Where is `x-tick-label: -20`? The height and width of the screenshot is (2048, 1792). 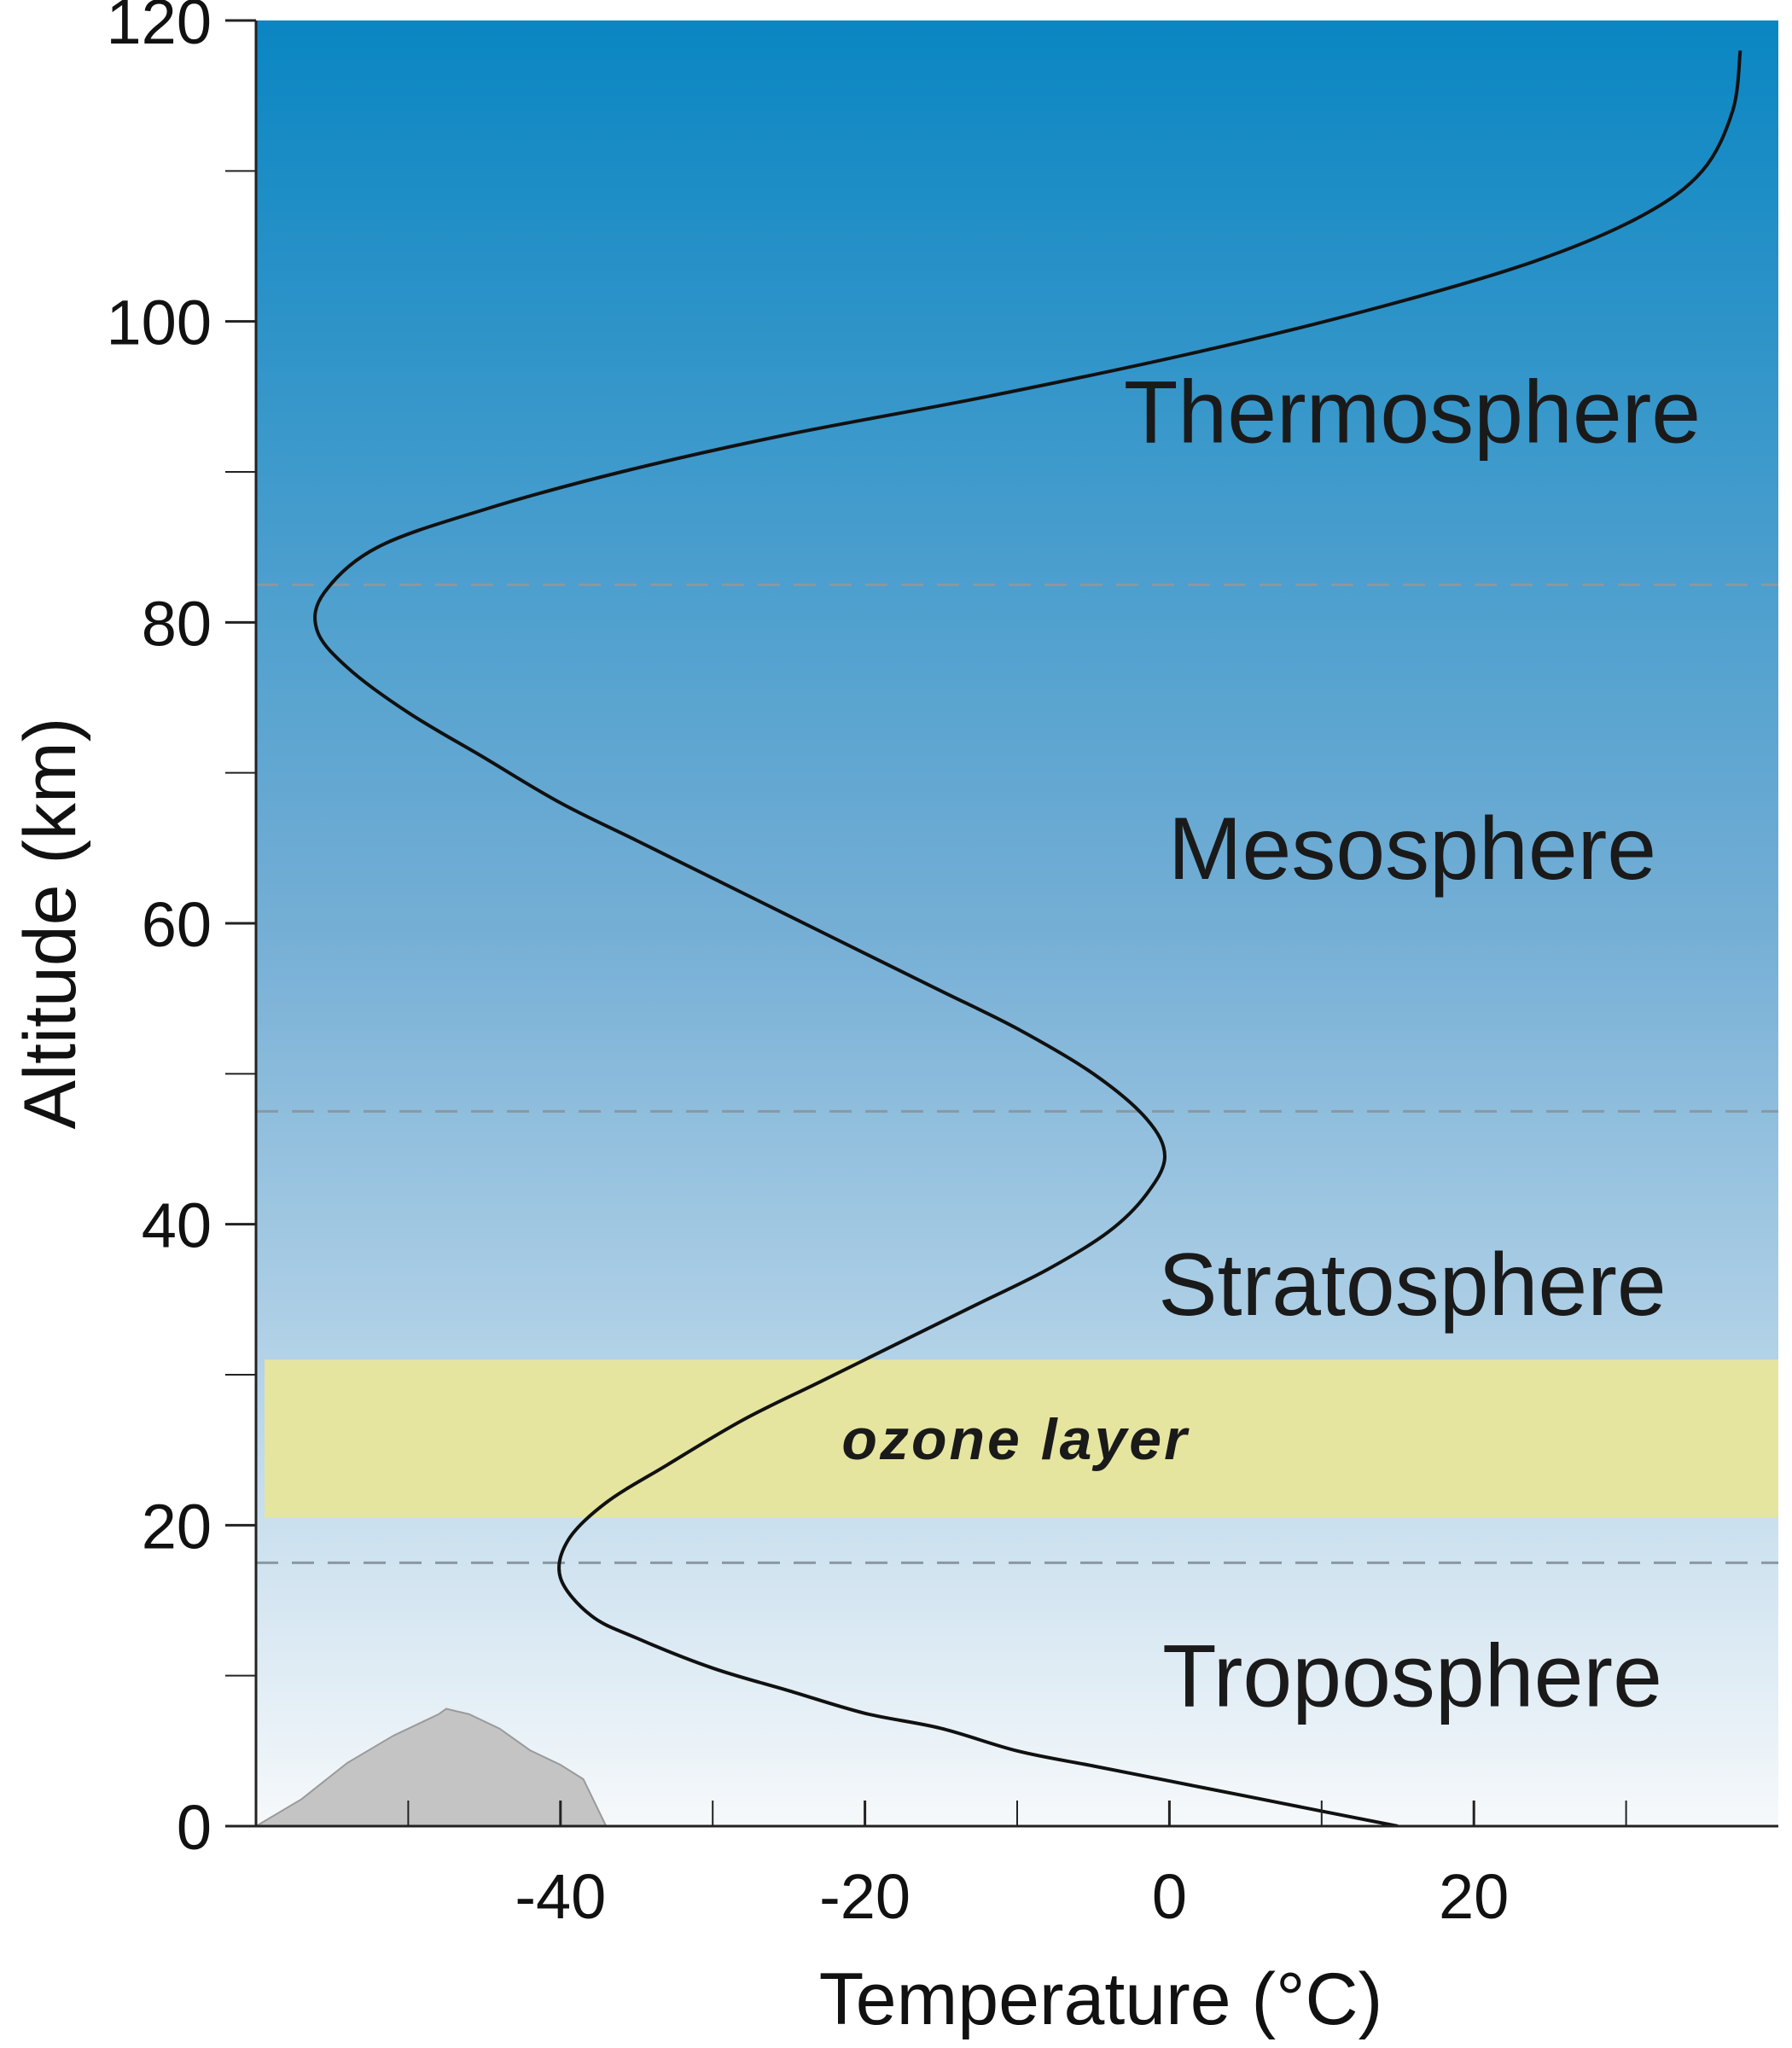 x-tick-label: -20 is located at coordinates (865, 1897).